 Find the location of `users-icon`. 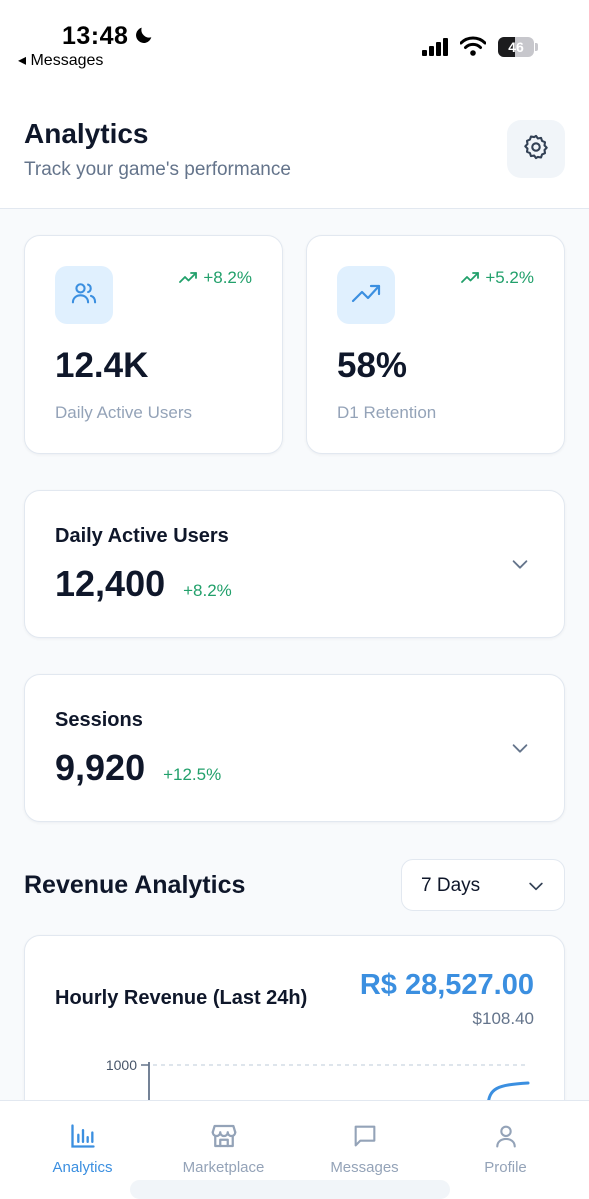

users-icon is located at coordinates (84, 295).